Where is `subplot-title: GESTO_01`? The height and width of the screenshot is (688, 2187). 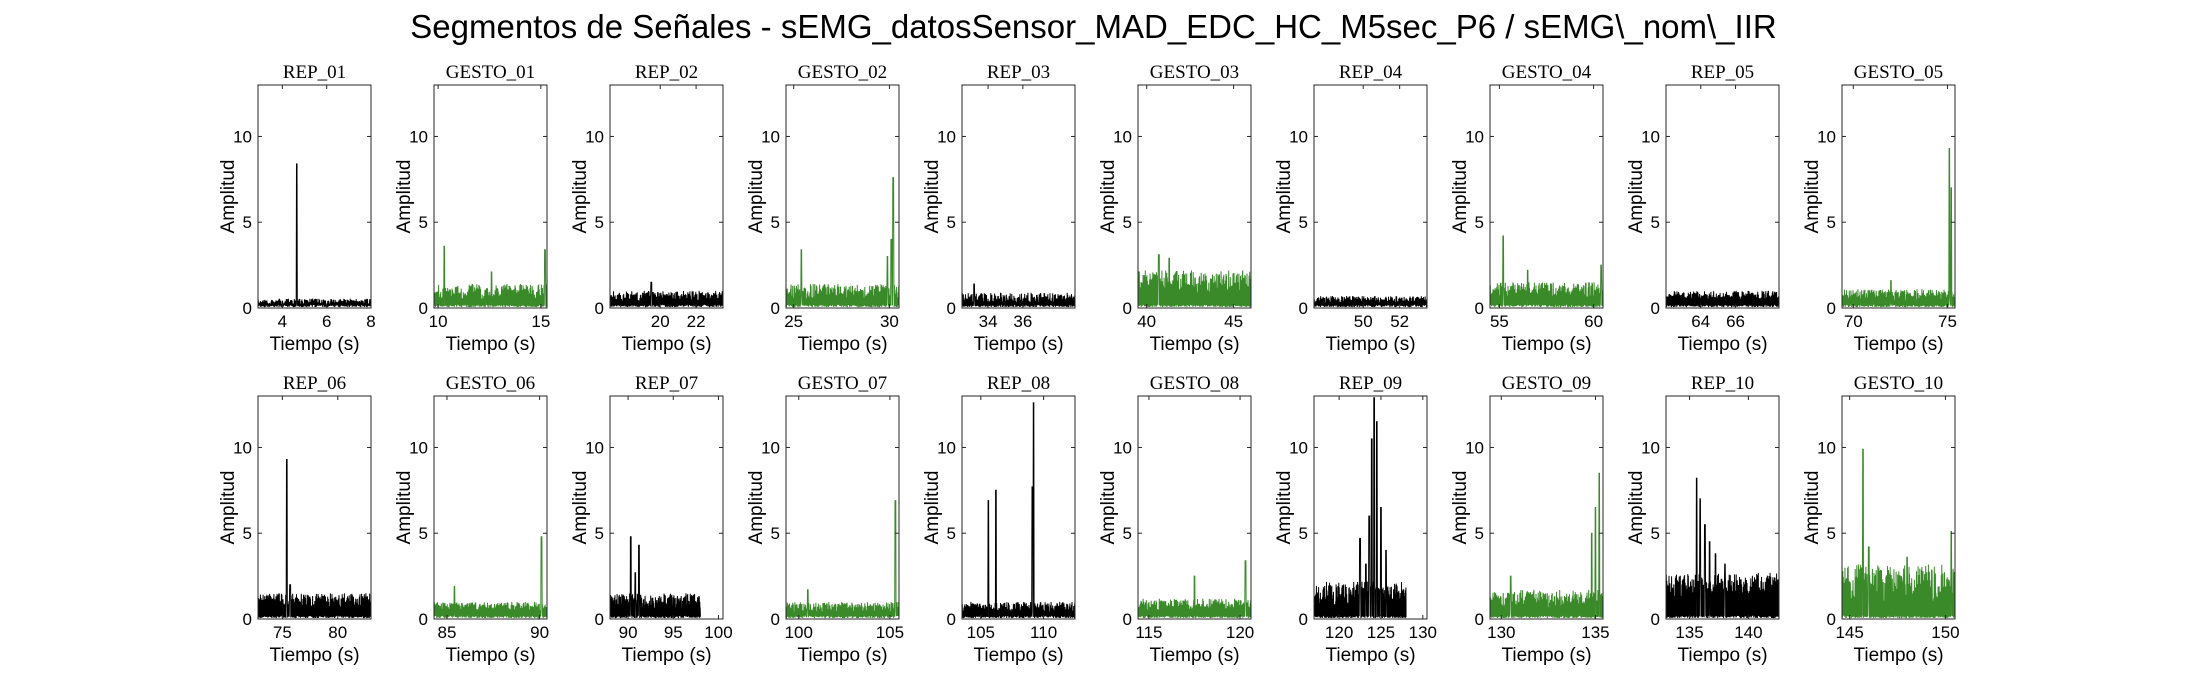
subplot-title: GESTO_01 is located at coordinates (490, 72).